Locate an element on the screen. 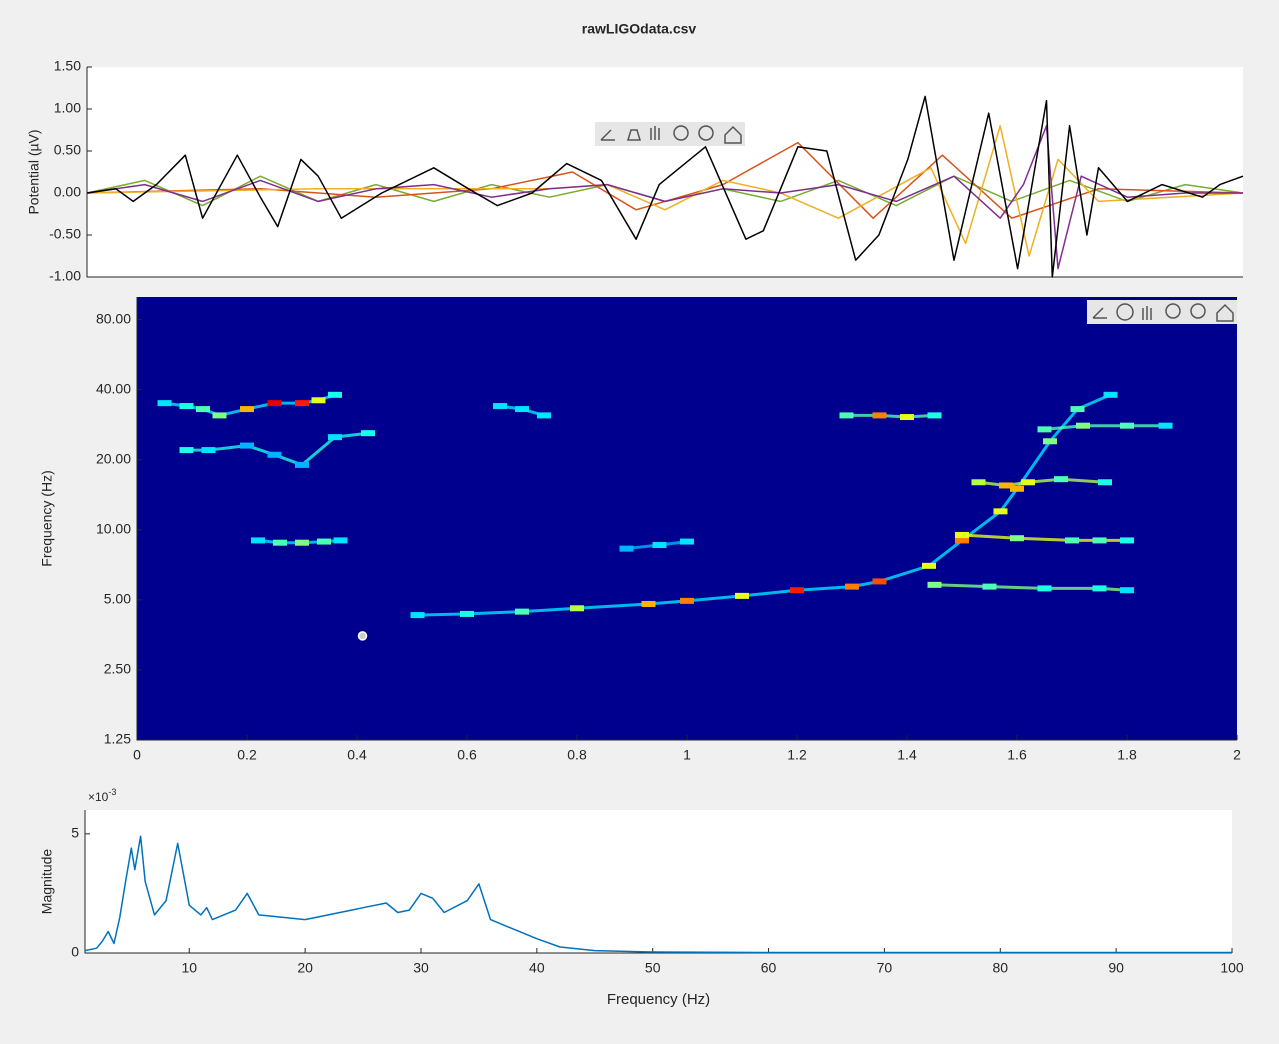 The height and width of the screenshot is (1044, 1279). y-axis-label: Magnitude is located at coordinates (47, 882).